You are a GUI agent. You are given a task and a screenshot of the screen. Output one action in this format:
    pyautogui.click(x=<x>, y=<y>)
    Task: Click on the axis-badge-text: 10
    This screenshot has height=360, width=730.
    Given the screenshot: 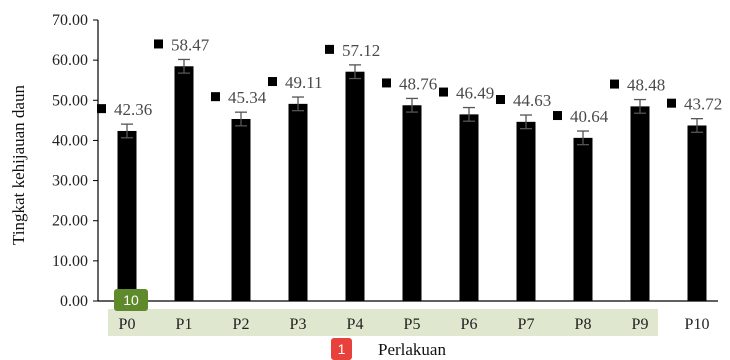 What is the action you would take?
    pyautogui.click(x=131, y=300)
    